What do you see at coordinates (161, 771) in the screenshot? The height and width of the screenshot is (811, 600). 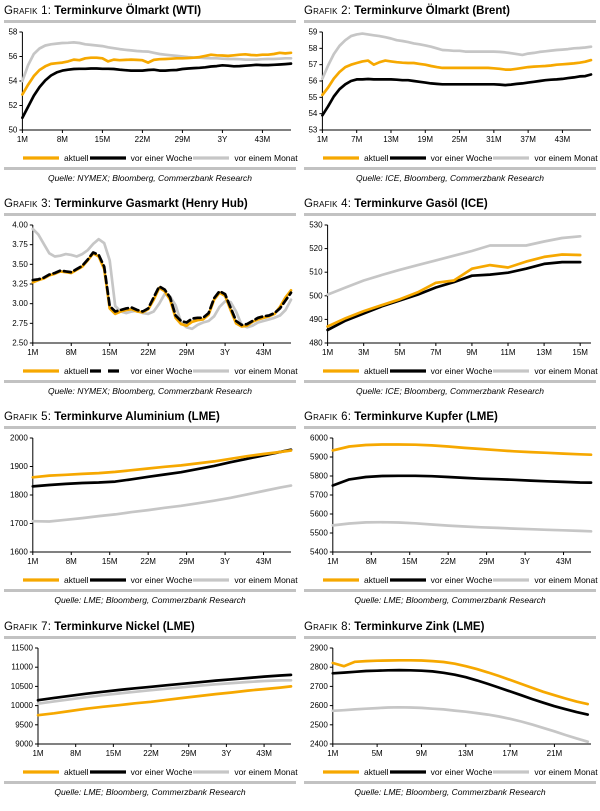 I see `legend-label: vor einer Woche` at bounding box center [161, 771].